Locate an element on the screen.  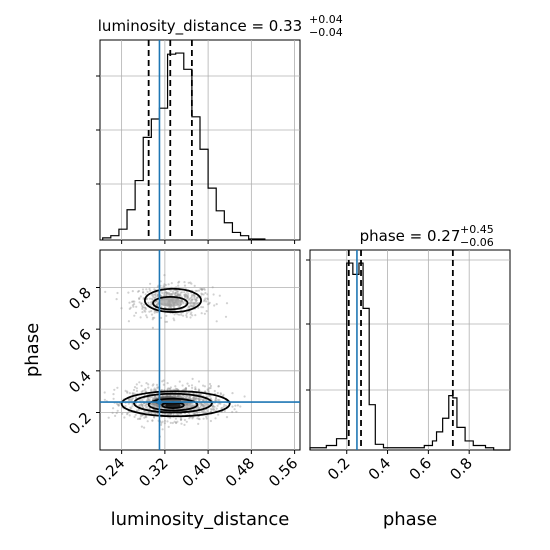
x-tick-label: 0.56 is located at coordinates (283, 472).